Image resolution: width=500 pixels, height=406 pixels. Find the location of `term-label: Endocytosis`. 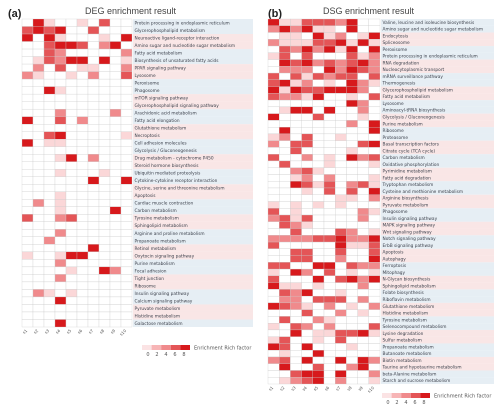

term-label: Endocytosis is located at coordinates (396, 36).